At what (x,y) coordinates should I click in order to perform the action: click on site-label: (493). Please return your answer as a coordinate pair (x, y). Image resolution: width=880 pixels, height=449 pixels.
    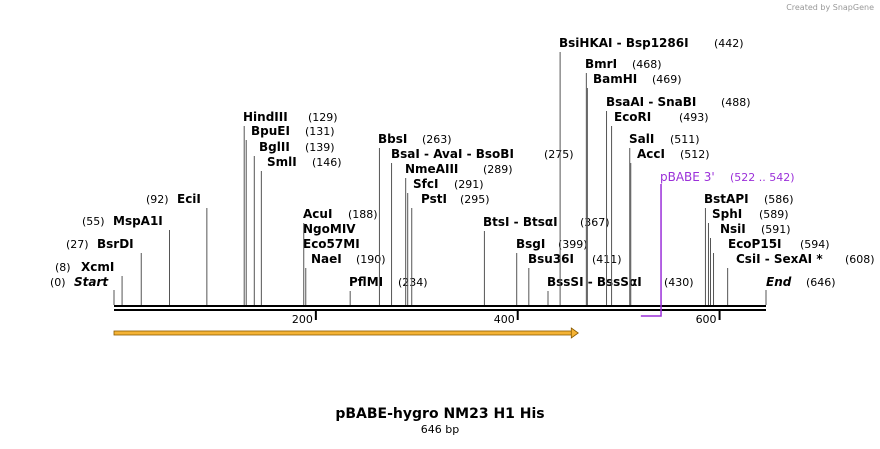
    Looking at the image, I should click on (694, 117).